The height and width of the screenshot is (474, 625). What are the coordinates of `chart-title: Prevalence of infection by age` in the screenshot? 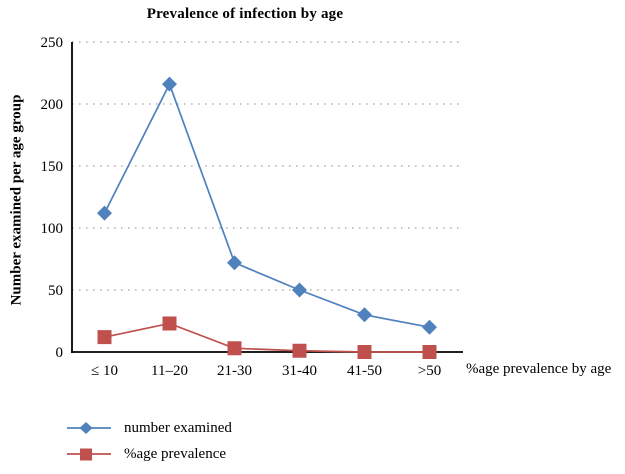 It's located at (245, 14).